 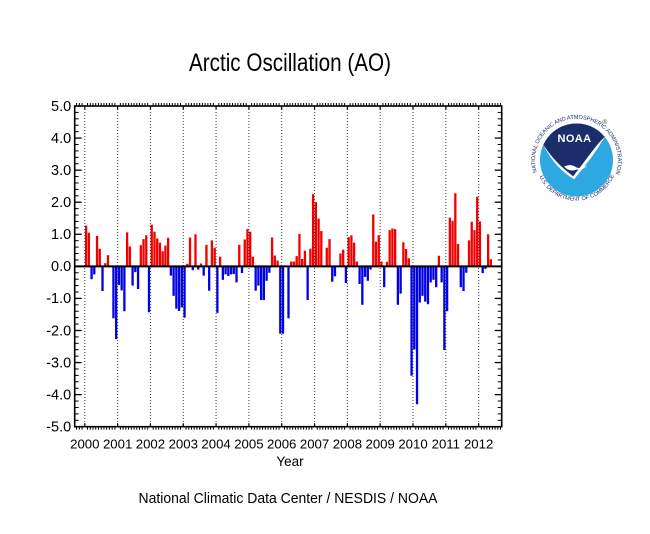 I want to click on svg-text: -3.0, so click(x=58, y=363).